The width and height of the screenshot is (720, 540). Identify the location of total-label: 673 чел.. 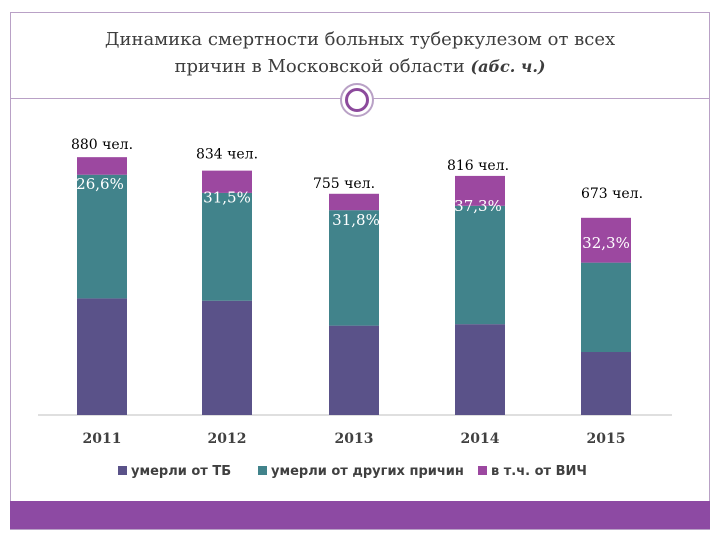
(612, 194).